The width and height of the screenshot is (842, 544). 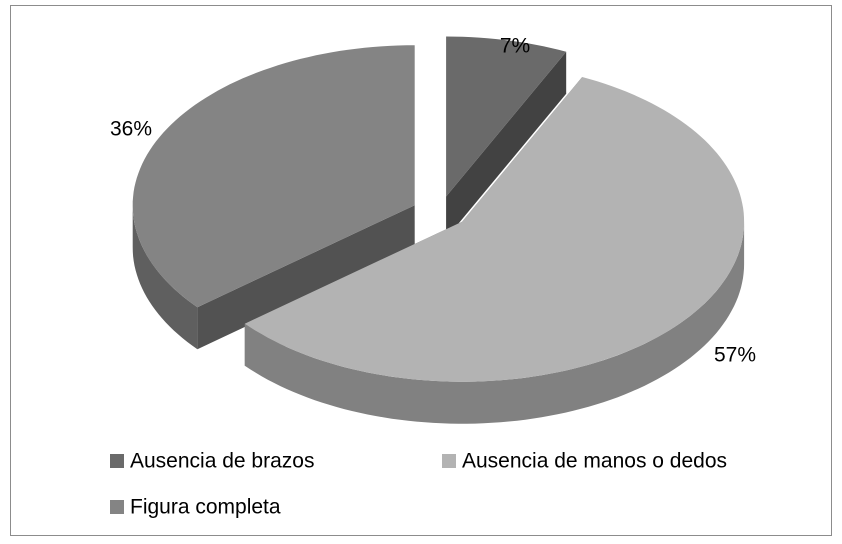 What do you see at coordinates (506, 116) in the screenshot?
I see `slice` at bounding box center [506, 116].